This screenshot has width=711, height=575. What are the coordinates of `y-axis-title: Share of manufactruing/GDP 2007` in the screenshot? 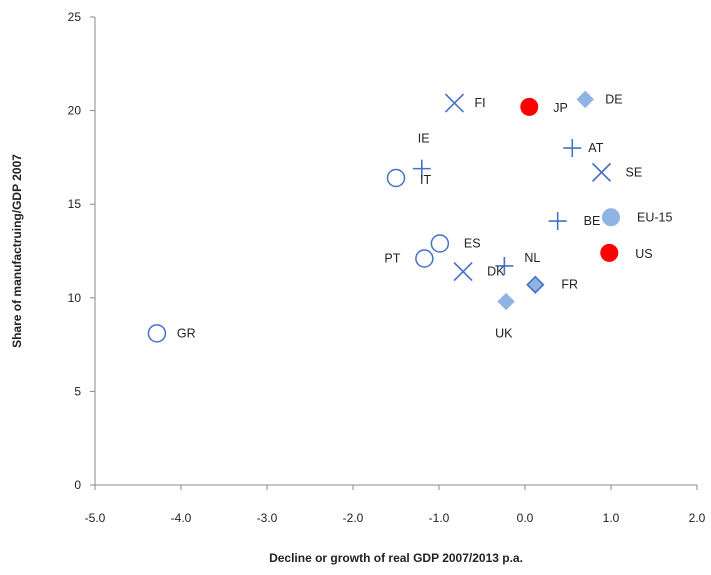 It's located at (17, 251).